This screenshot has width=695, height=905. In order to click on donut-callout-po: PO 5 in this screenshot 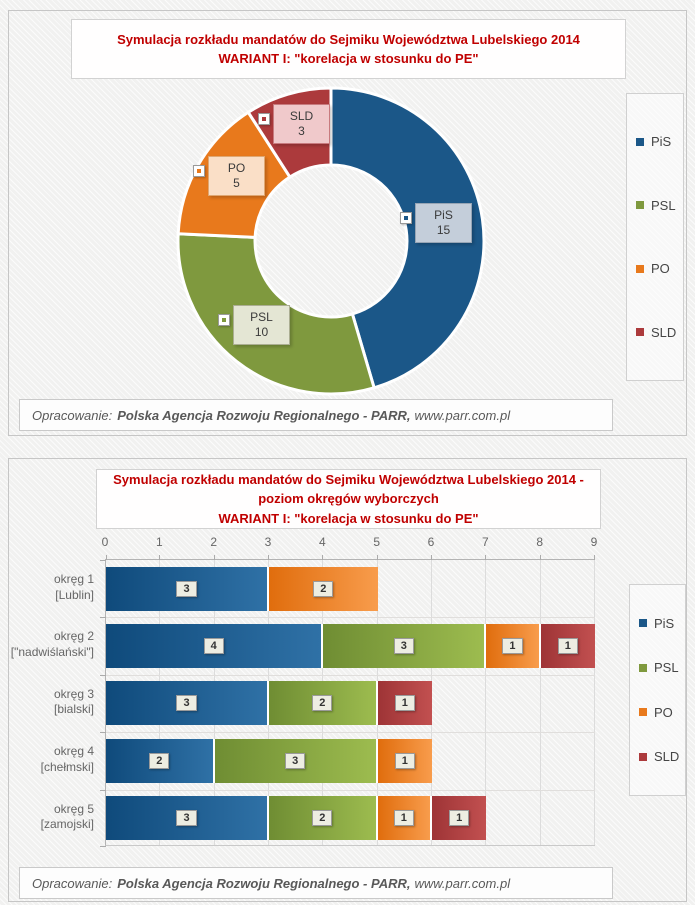, I will do `click(229, 176)`.